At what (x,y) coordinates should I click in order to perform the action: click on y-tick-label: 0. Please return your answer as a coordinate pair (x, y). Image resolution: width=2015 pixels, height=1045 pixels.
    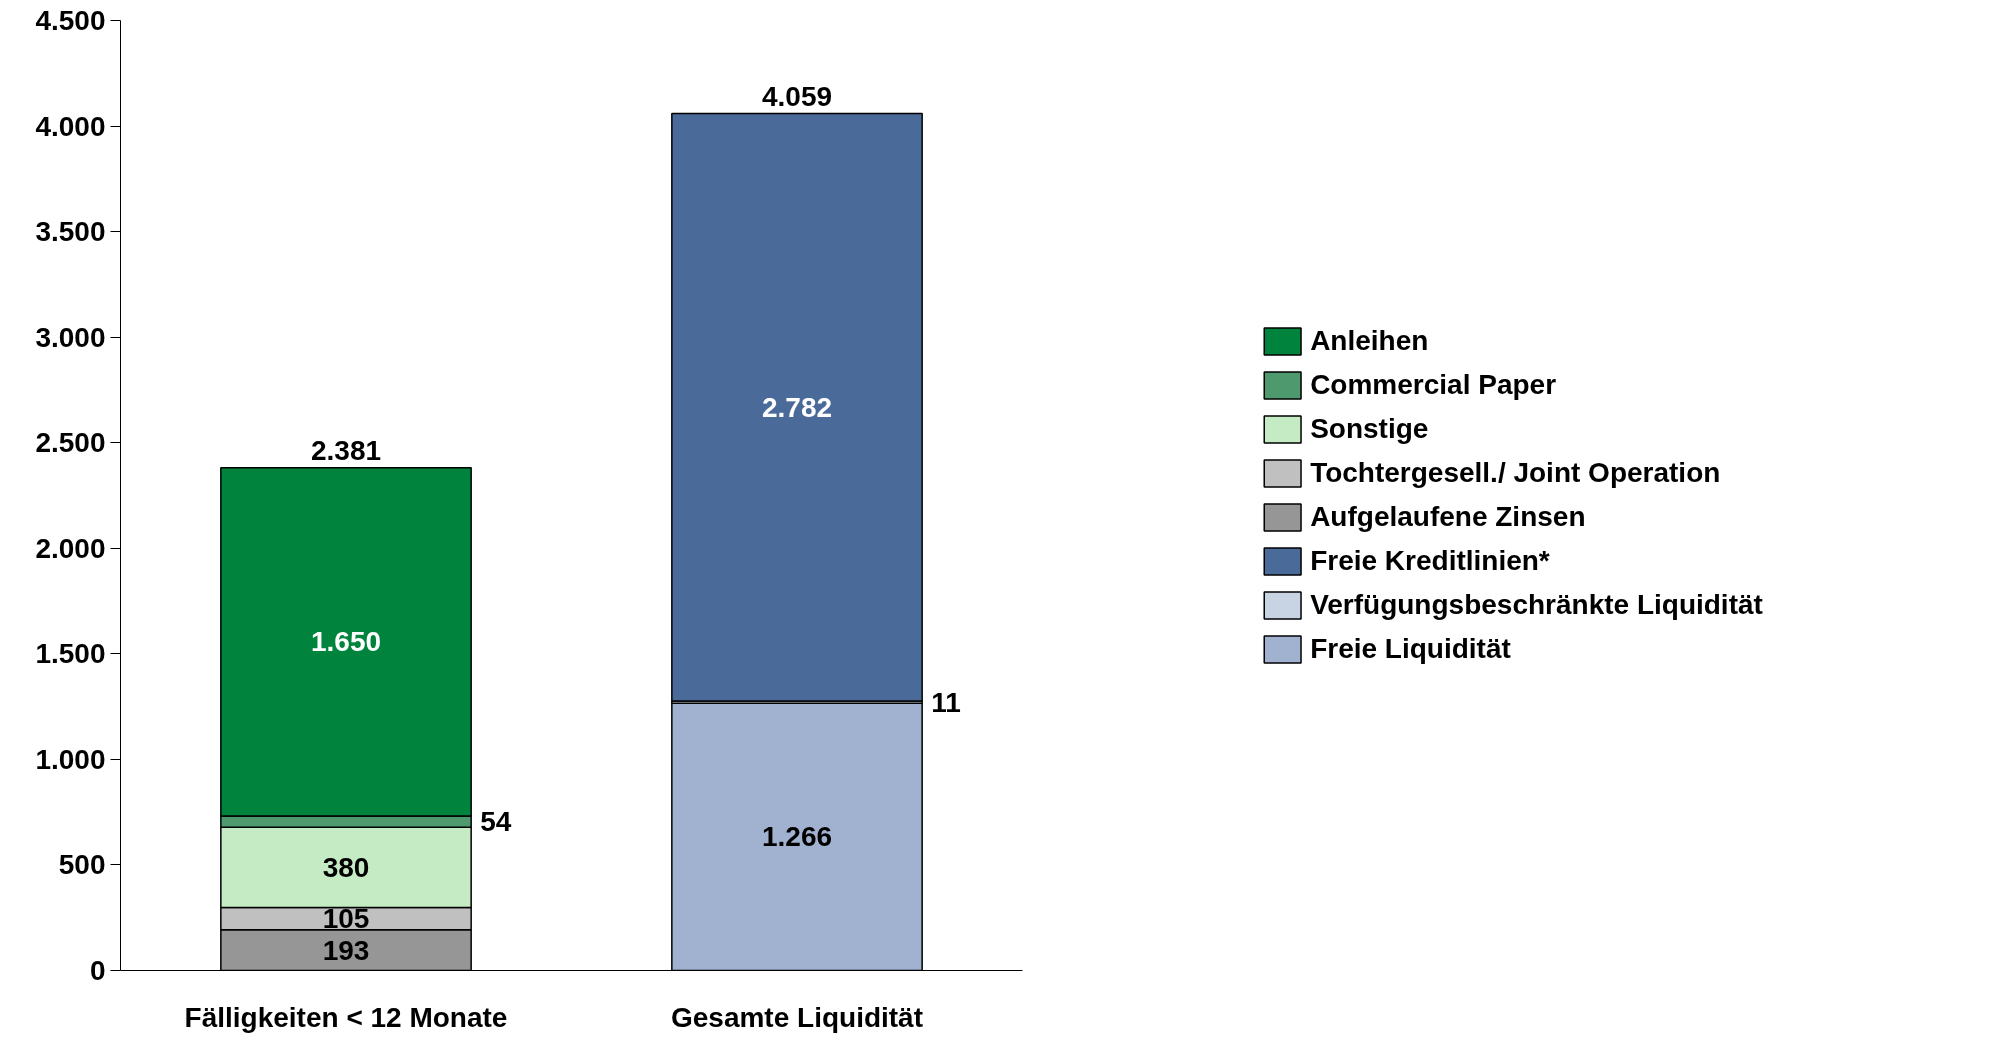
    Looking at the image, I should click on (97, 970).